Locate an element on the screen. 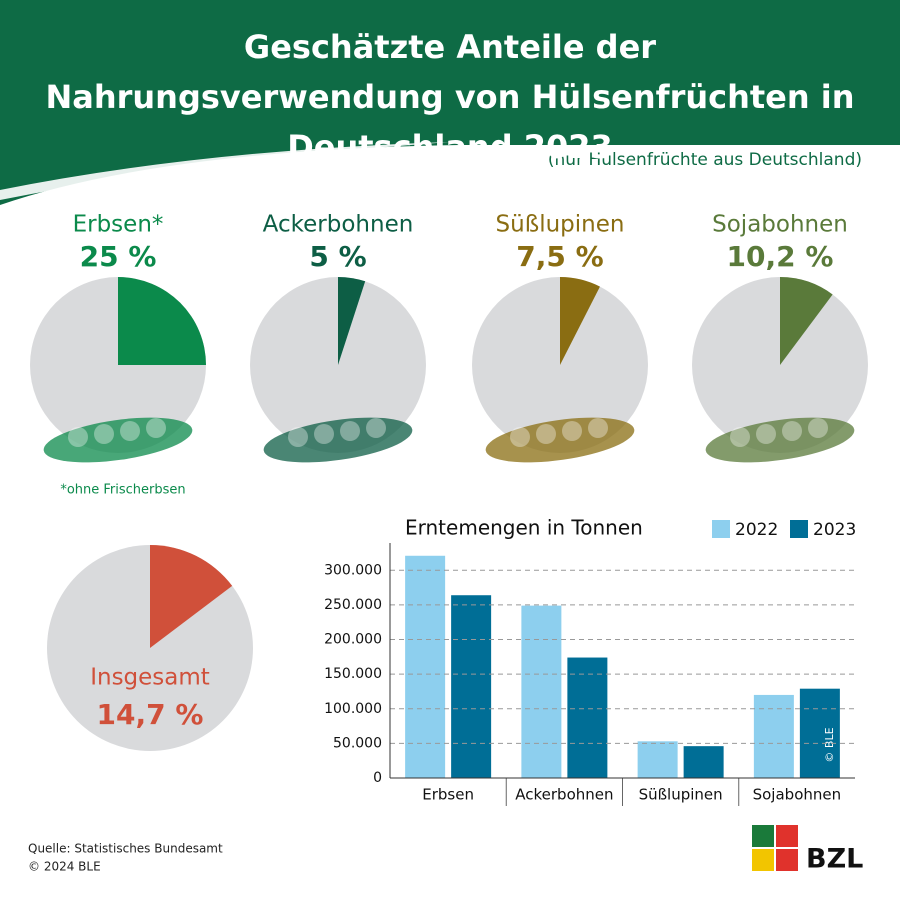 The height and width of the screenshot is (900, 900). footnote: *ohne Frischerbsen is located at coordinates (122, 490).